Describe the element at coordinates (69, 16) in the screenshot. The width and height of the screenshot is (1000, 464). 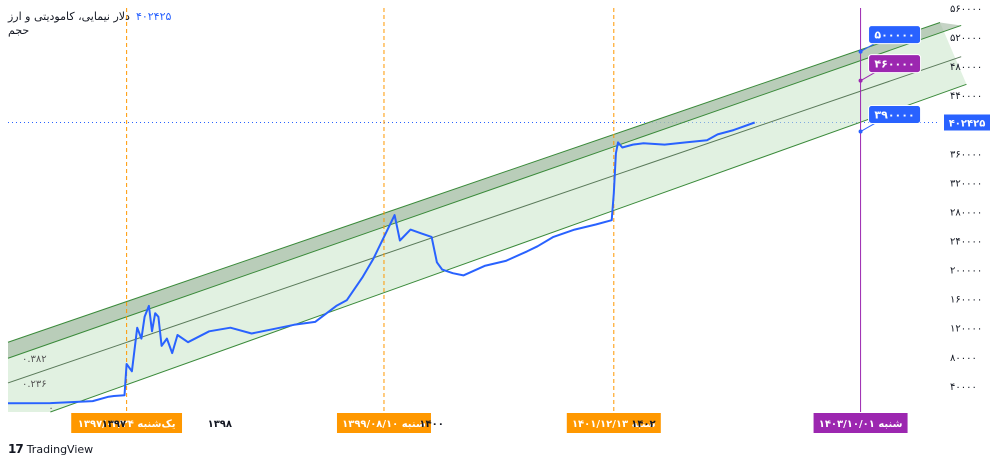
I see `legend-title: دلار نیمایی، کامودیتی و ارز` at that location.